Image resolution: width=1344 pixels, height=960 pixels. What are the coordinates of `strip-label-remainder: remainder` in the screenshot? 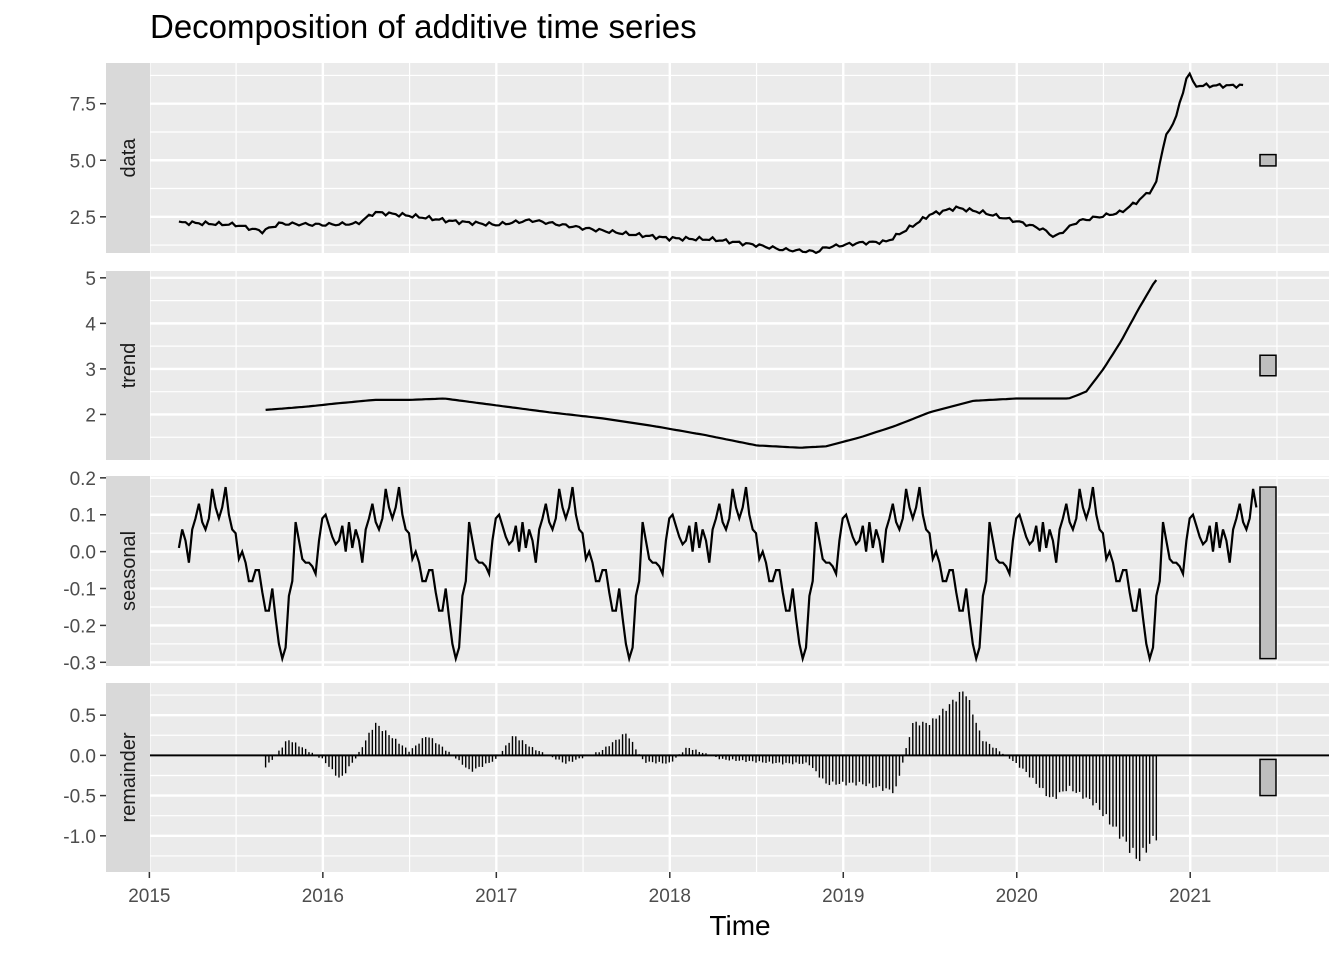 It's located at (129, 777).